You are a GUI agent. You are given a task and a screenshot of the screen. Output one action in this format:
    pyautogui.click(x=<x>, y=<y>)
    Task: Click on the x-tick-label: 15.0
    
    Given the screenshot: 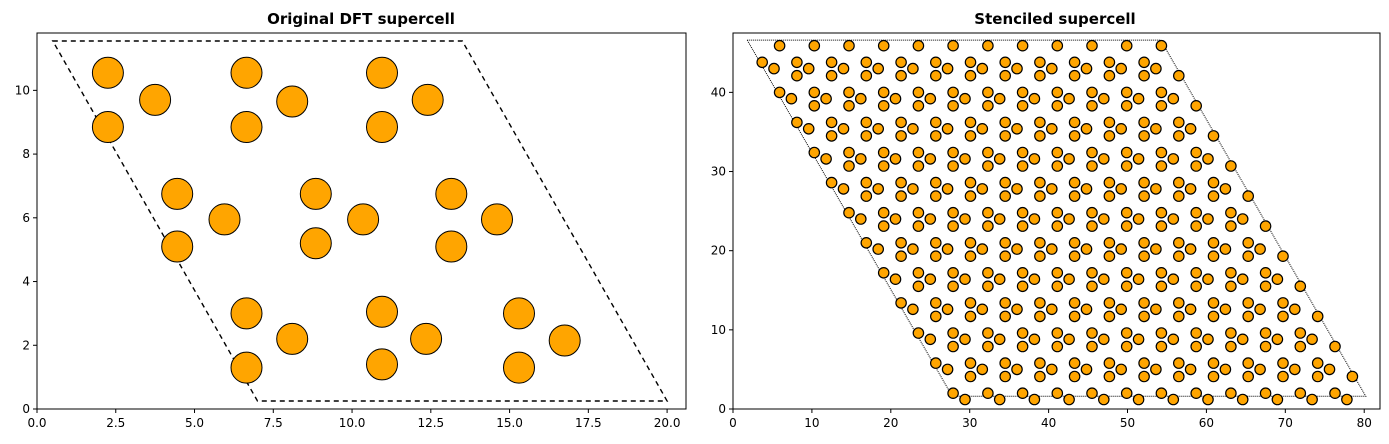 What is the action you would take?
    pyautogui.click(x=509, y=423)
    